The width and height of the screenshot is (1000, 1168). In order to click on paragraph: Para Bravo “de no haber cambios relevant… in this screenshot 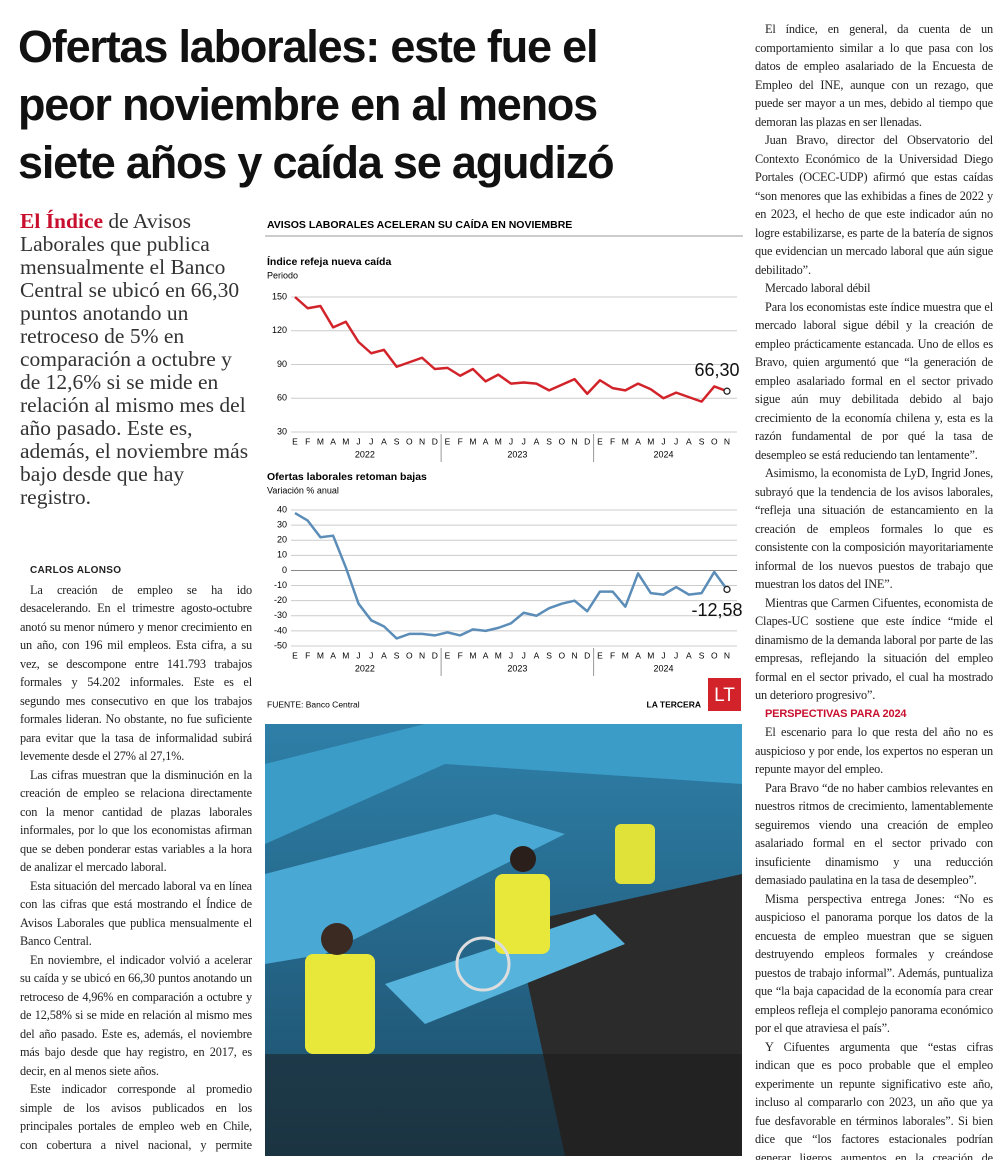, I will do `click(874, 834)`.